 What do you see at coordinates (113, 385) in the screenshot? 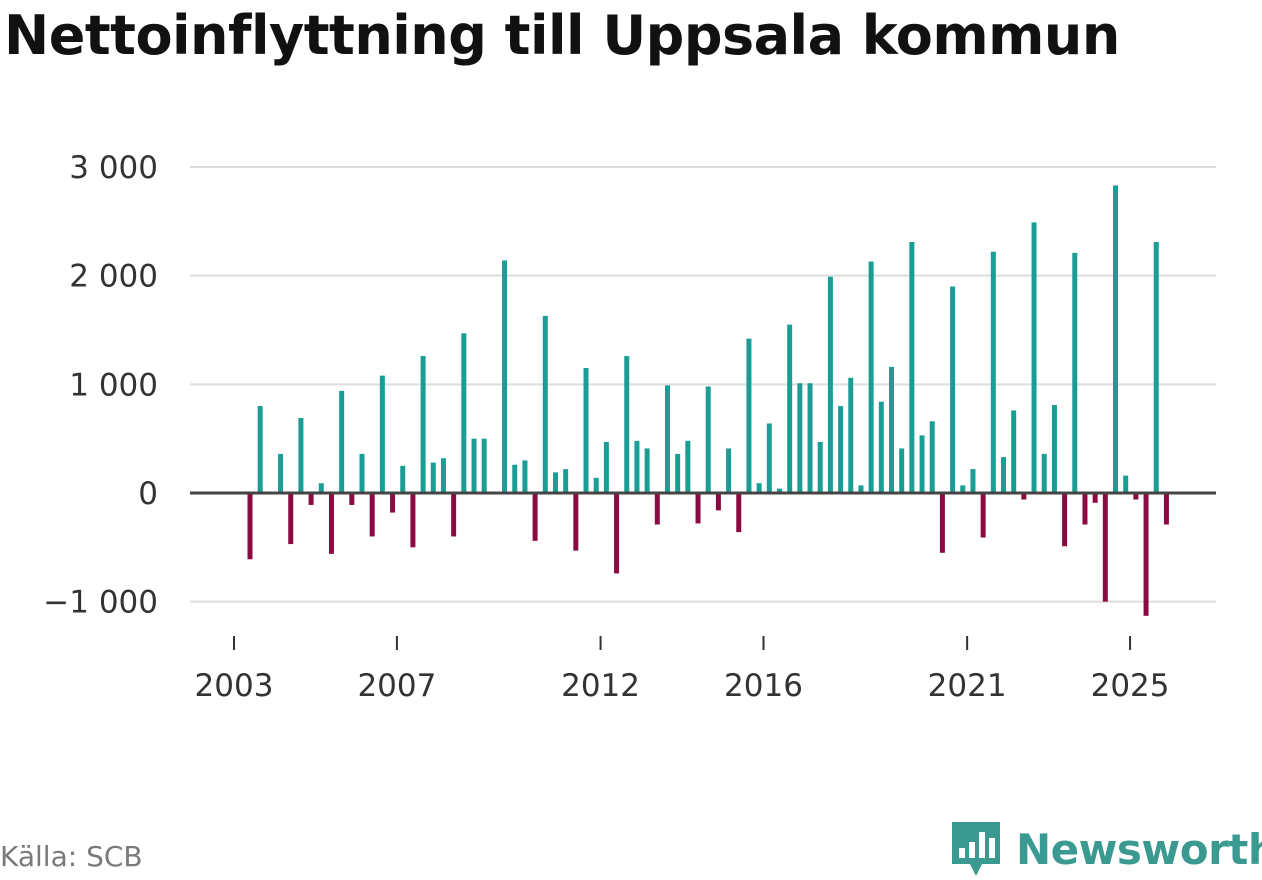
I see `y-tick-label: 1 000` at bounding box center [113, 385].